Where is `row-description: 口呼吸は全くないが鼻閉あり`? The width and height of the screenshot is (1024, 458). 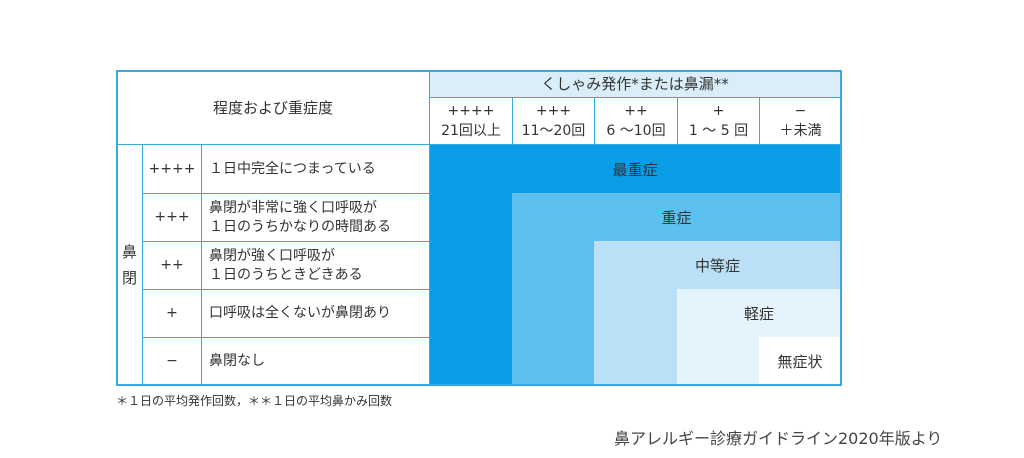 row-description: 口呼吸は全くないが鼻閉あり is located at coordinates (318, 313).